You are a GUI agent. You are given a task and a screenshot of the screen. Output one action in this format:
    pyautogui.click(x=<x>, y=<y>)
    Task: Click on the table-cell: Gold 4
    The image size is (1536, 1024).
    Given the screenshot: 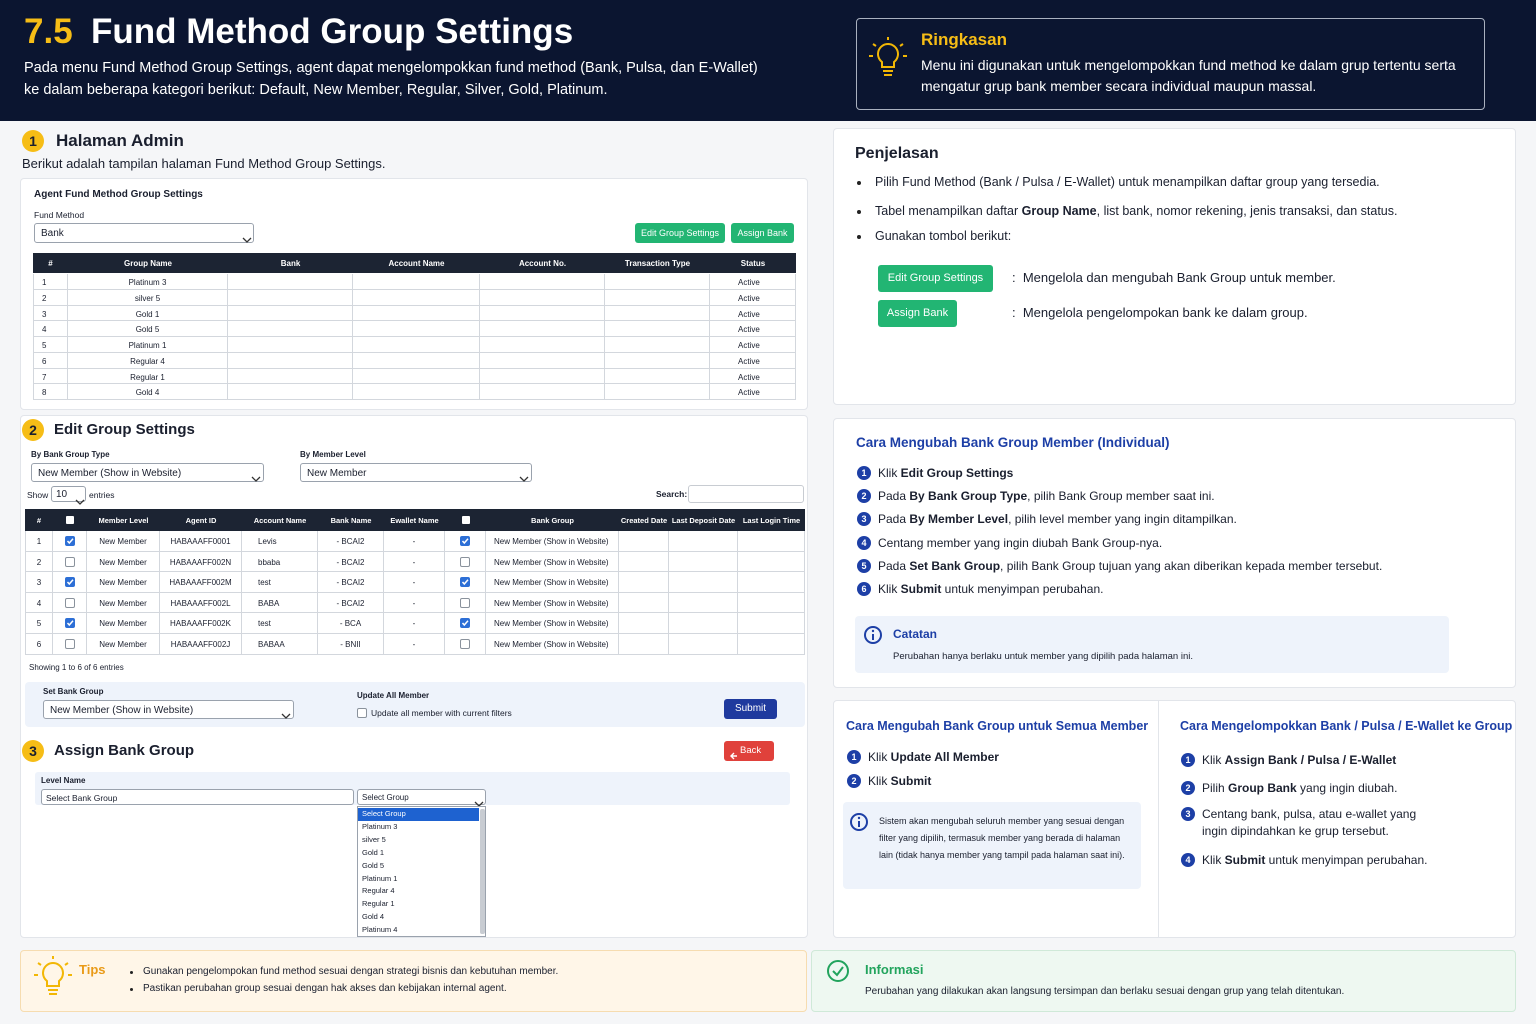 What is the action you would take?
    pyautogui.click(x=148, y=392)
    